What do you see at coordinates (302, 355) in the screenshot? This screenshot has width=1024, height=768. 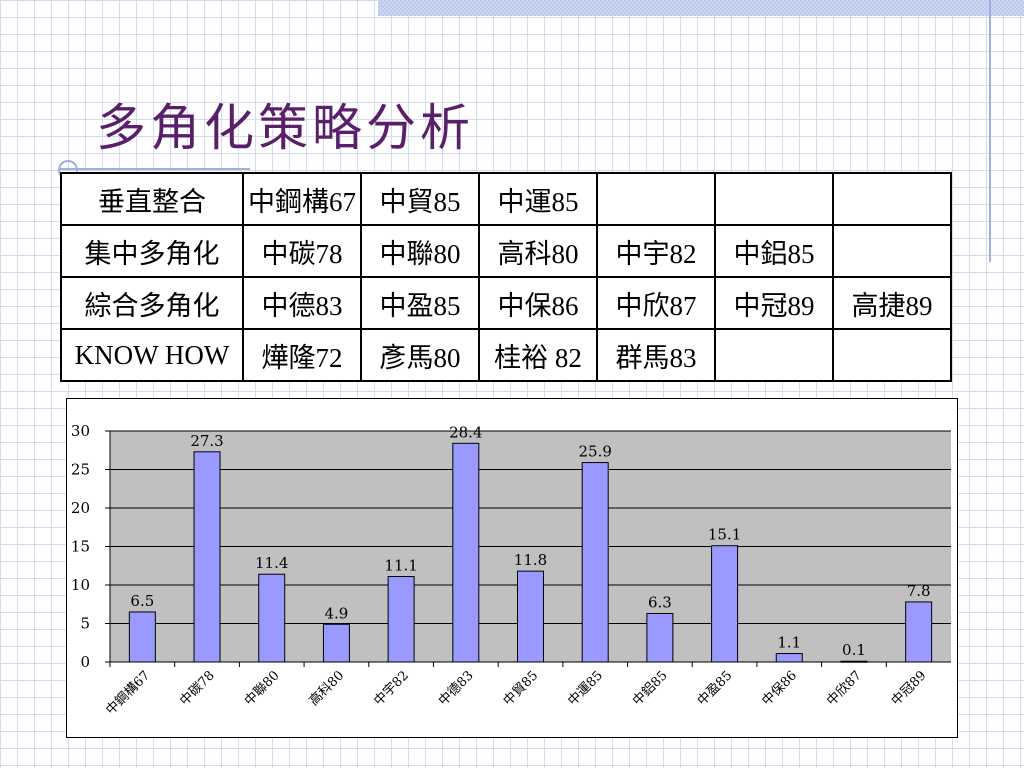 I see `table-cell: 燁隆72` at bounding box center [302, 355].